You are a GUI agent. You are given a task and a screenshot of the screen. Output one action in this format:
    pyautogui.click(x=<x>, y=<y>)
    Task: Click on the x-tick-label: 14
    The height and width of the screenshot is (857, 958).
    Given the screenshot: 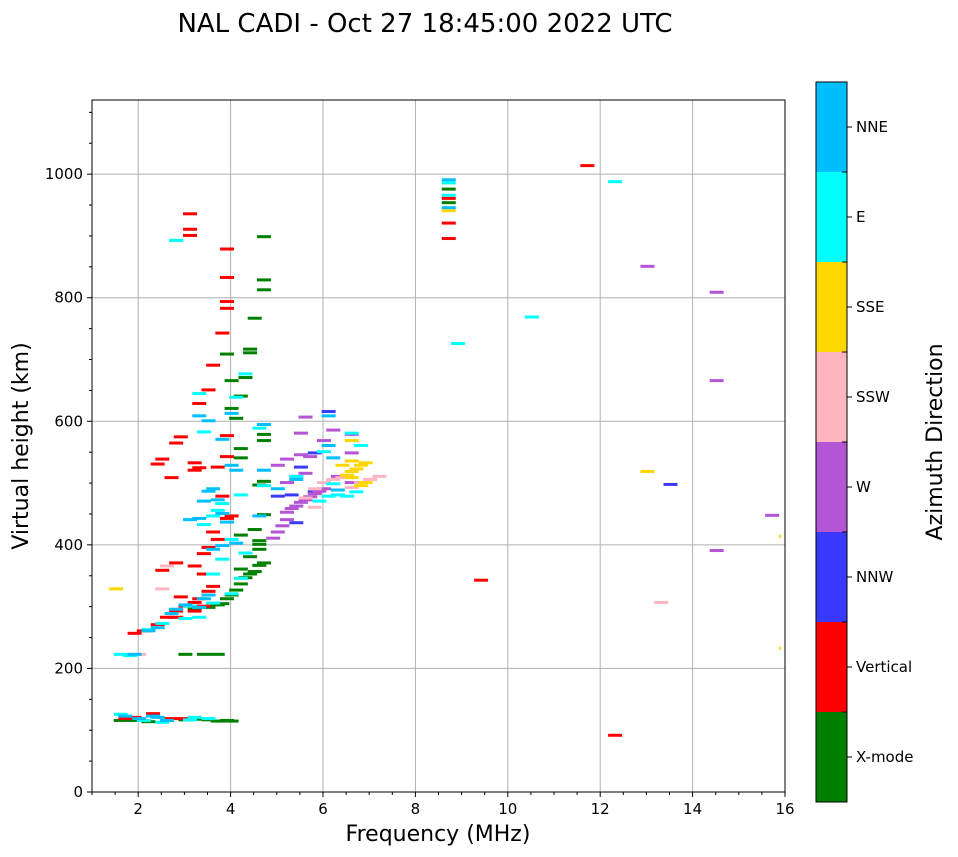 What is the action you would take?
    pyautogui.click(x=692, y=809)
    